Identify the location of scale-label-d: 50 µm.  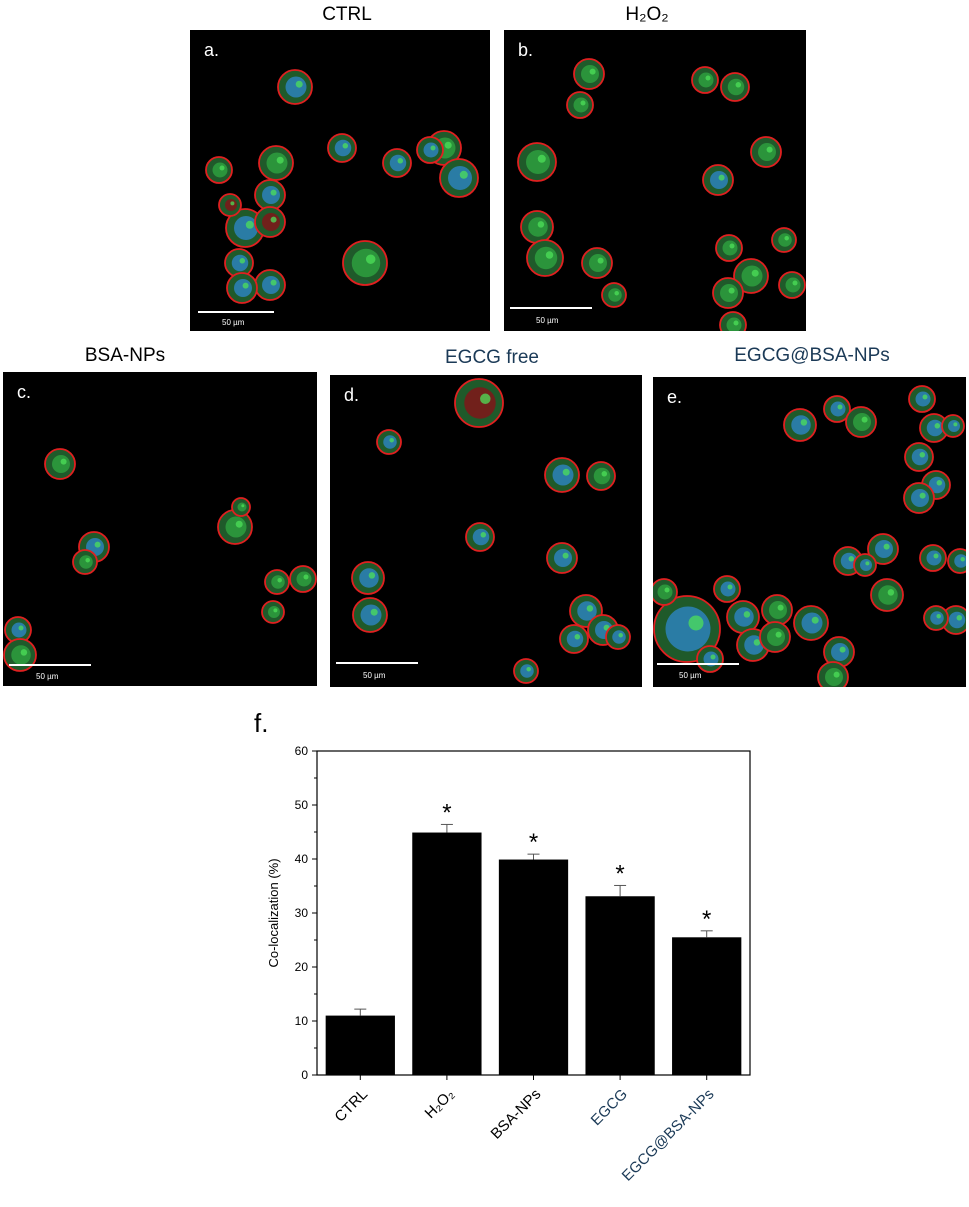
(374, 675).